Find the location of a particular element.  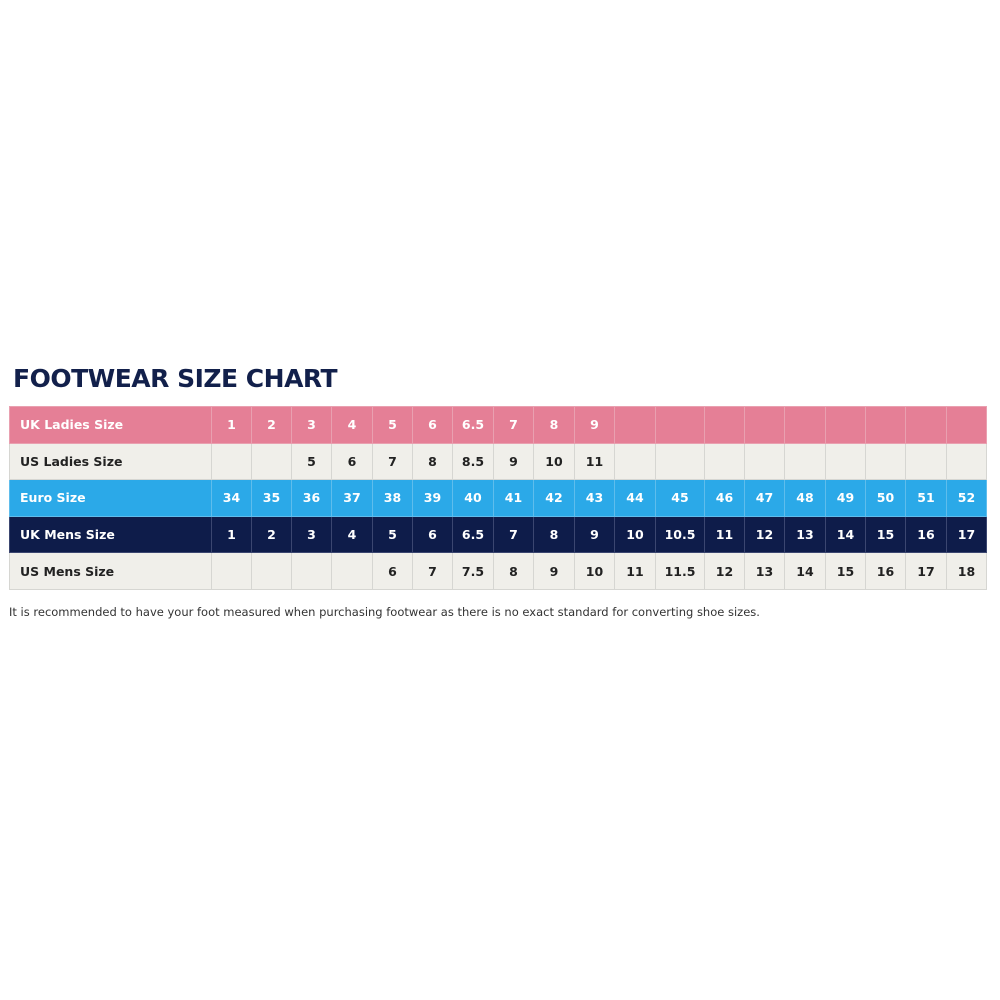

size-cell: 43 is located at coordinates (594, 498).